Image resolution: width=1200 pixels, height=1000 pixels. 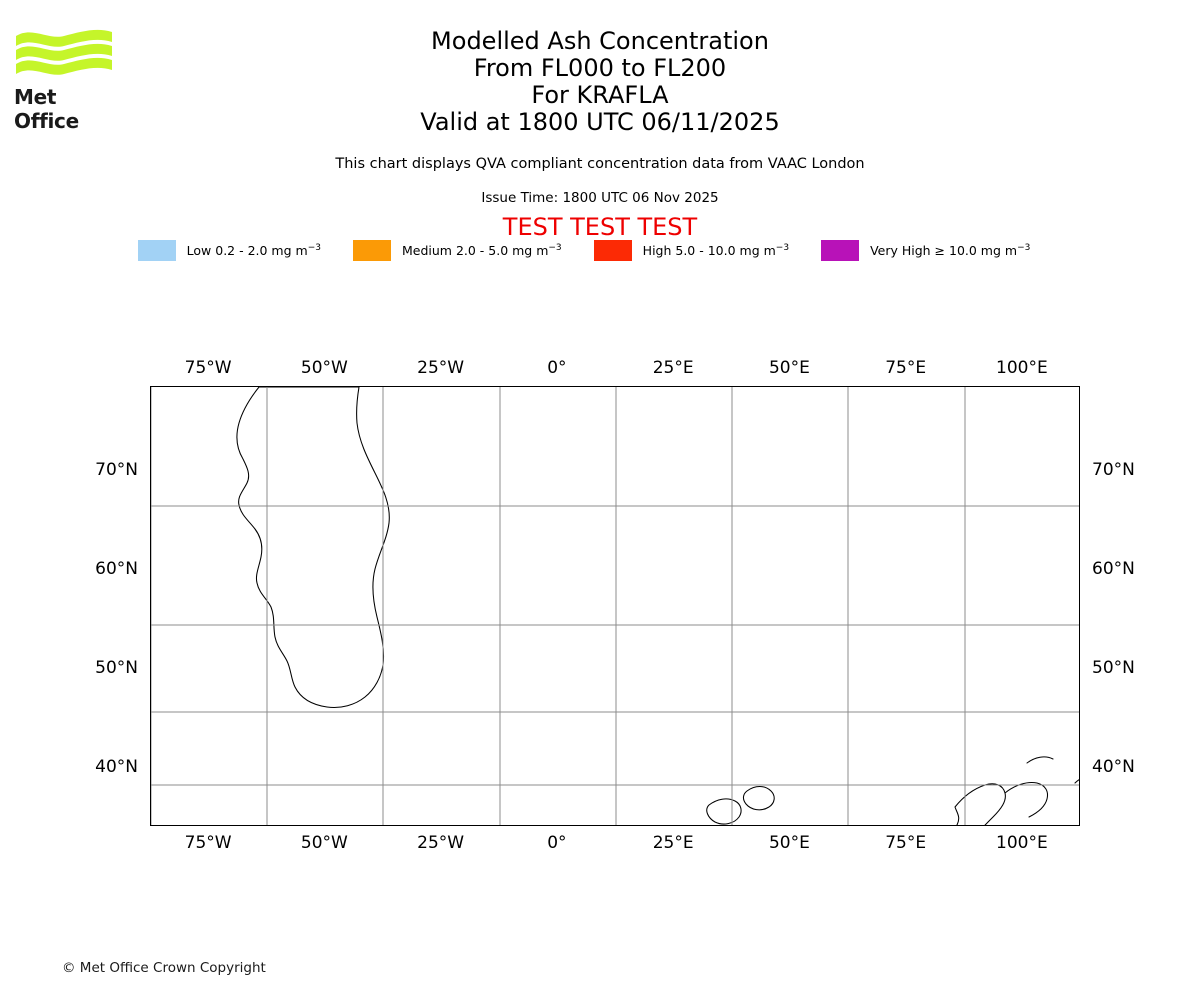 I want to click on lat-tick-left-3: 40°N, so click(x=116, y=766).